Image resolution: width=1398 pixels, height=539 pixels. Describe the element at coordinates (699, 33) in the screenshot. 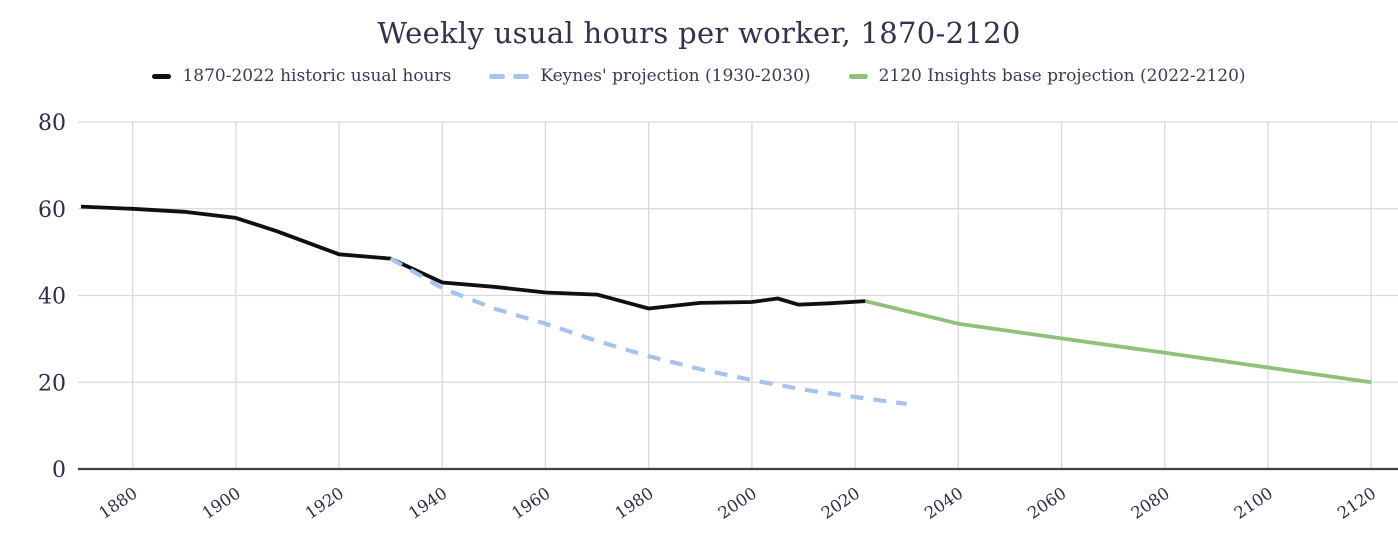

I see `chart-title: Weekly usual hours per worker, 1870-2120` at that location.